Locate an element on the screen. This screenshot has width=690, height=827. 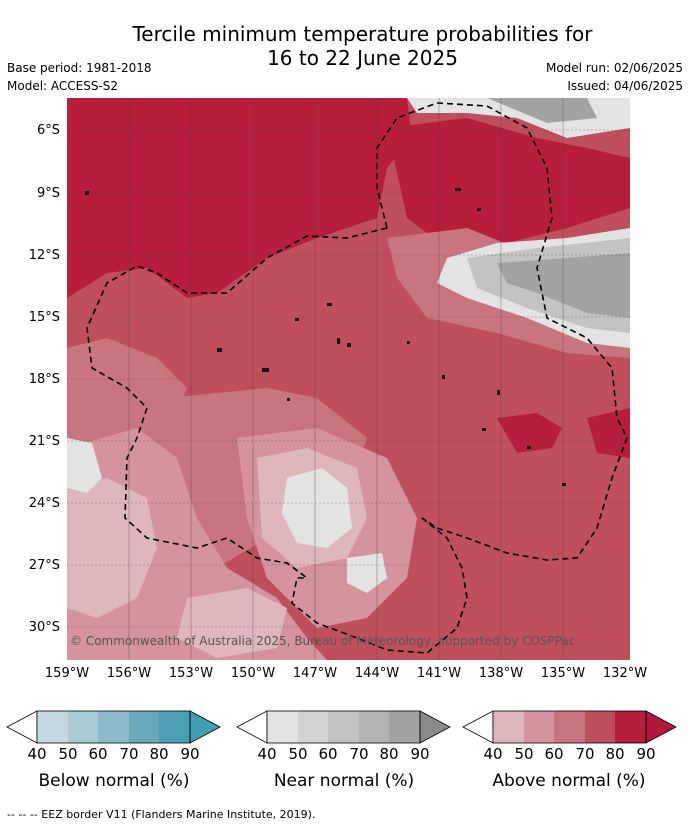
issued-text: Issued: 04/06/2025 is located at coordinates (625, 86).